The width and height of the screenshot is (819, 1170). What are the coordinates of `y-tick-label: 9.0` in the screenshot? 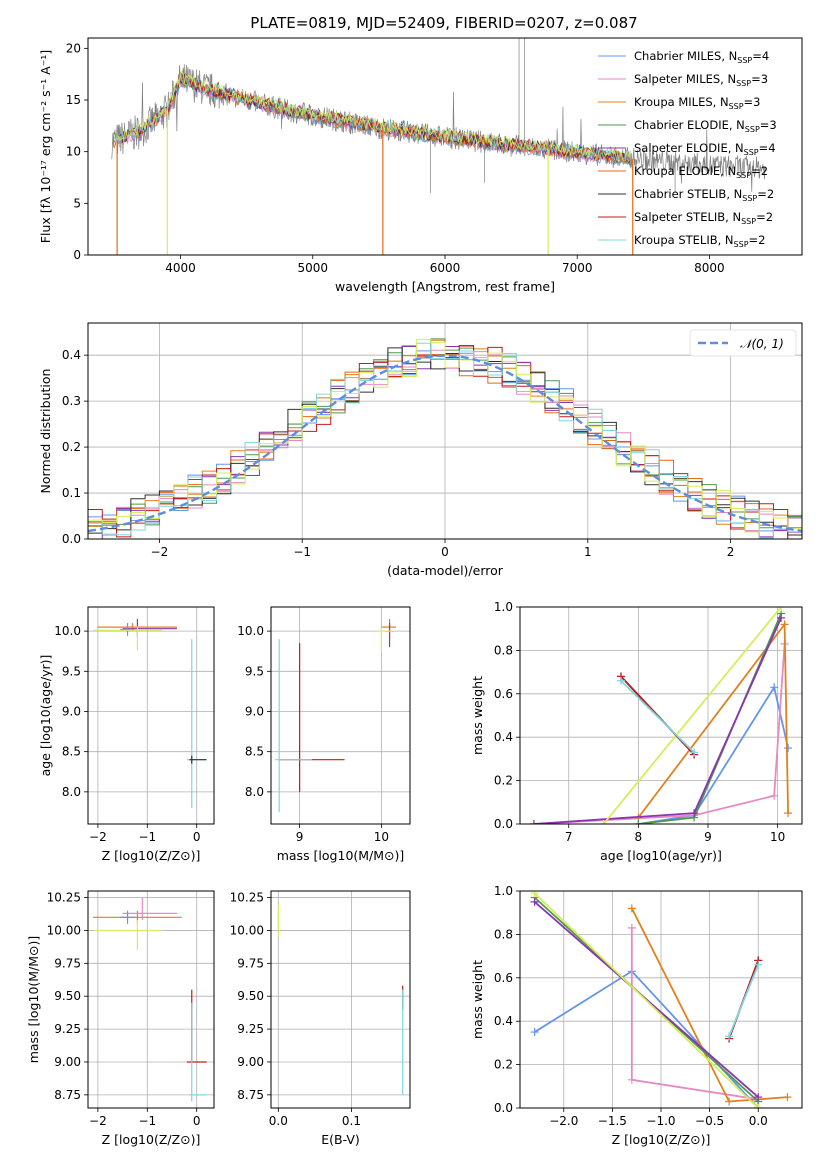 It's located at (71, 711).